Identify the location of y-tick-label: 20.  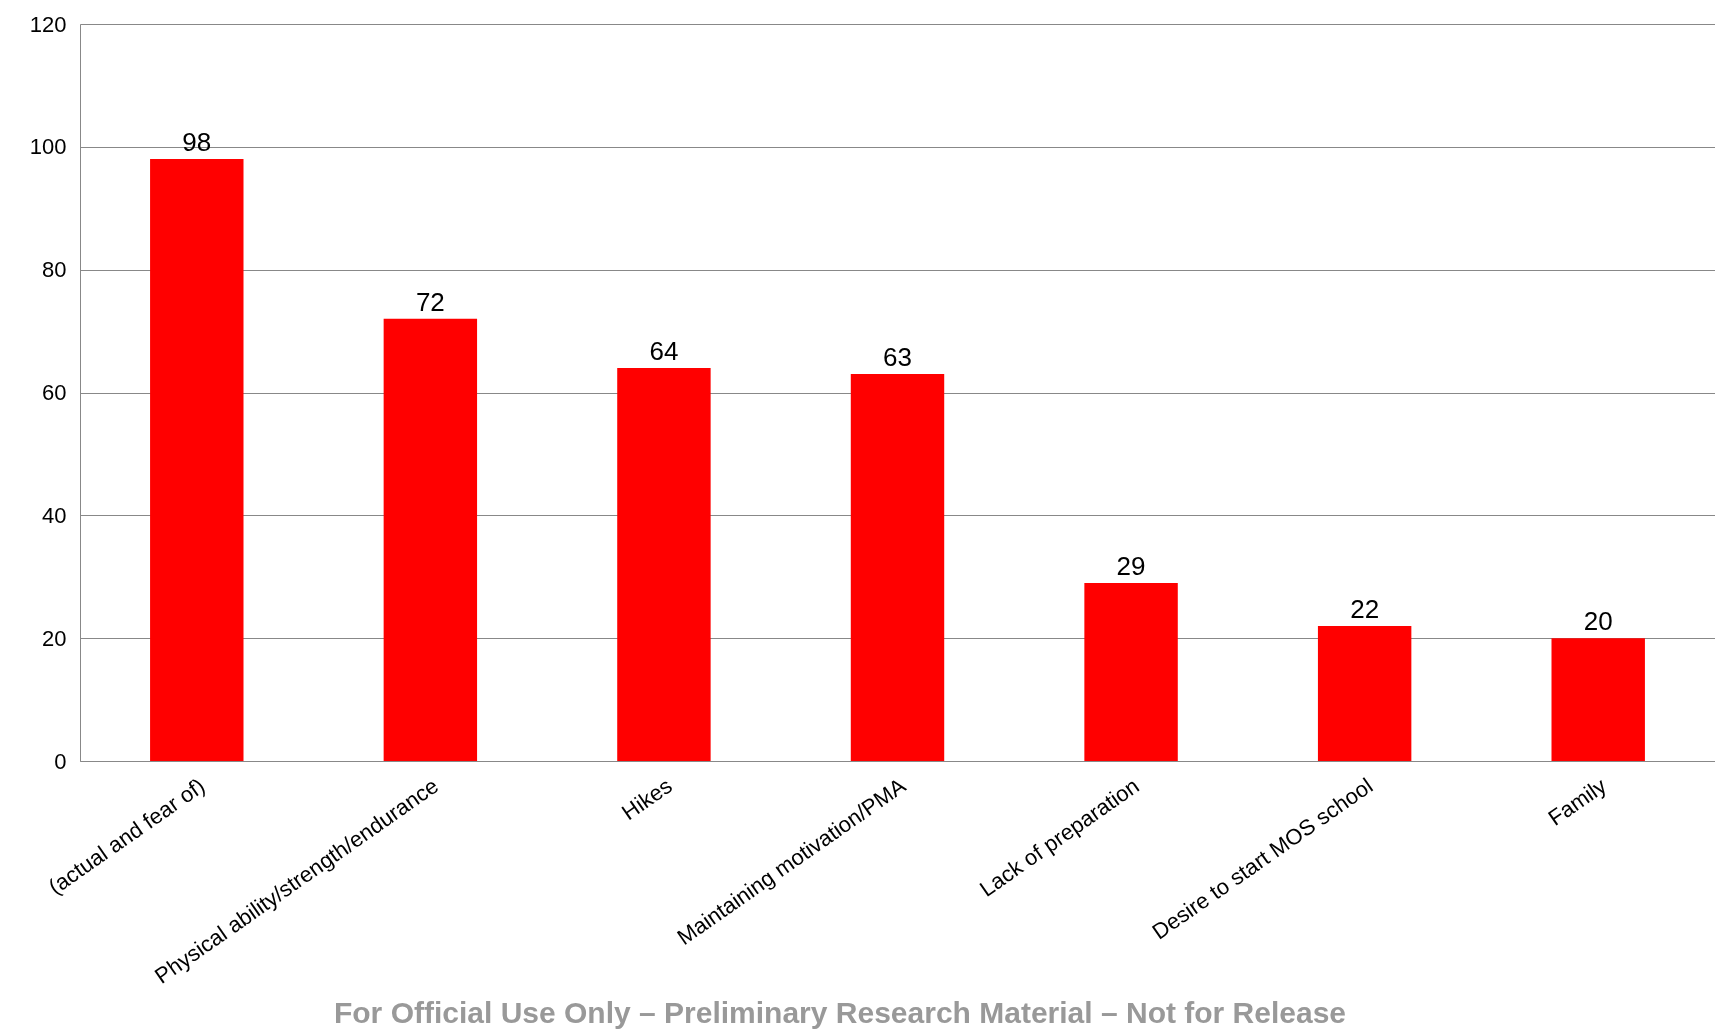
(54, 638).